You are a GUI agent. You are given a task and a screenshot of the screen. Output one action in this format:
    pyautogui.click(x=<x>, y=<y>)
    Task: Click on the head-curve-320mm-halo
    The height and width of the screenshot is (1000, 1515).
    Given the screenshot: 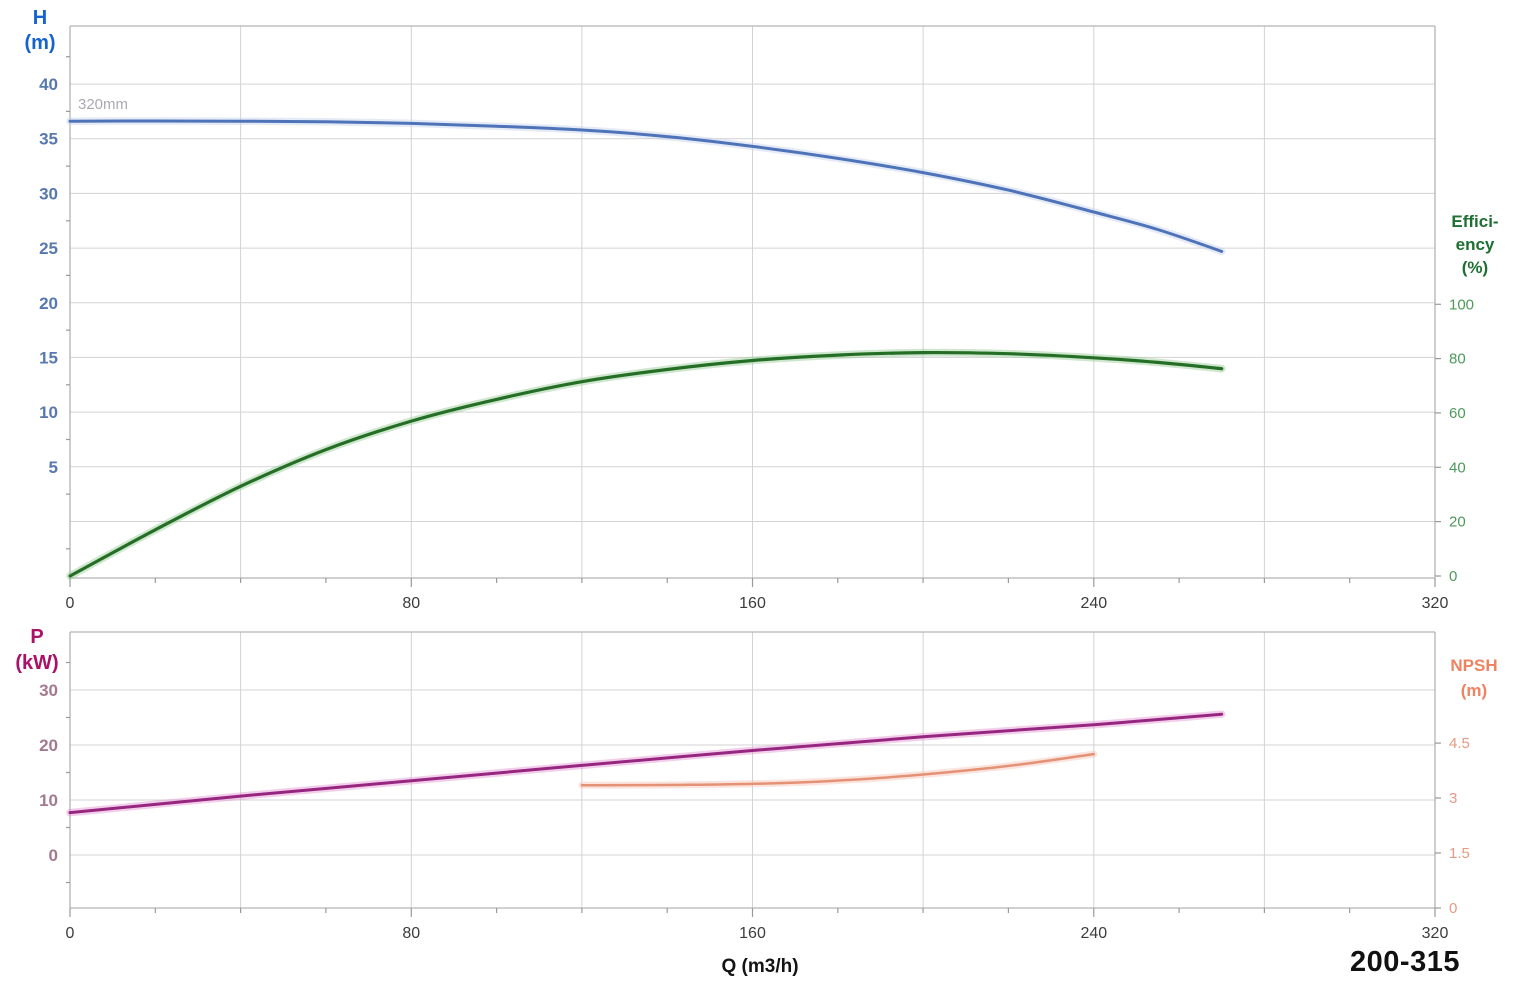 What is the action you would take?
    pyautogui.click(x=646, y=186)
    